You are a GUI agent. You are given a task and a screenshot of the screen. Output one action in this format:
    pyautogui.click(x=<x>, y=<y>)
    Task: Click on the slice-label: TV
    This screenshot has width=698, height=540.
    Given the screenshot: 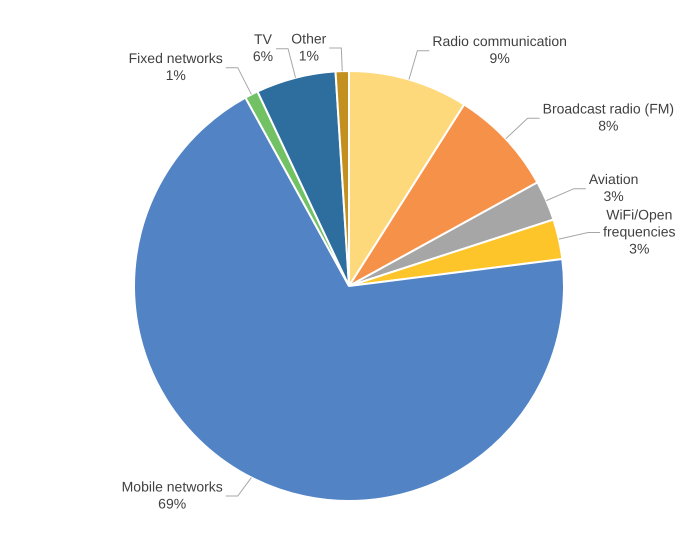 What is the action you would take?
    pyautogui.click(x=263, y=39)
    